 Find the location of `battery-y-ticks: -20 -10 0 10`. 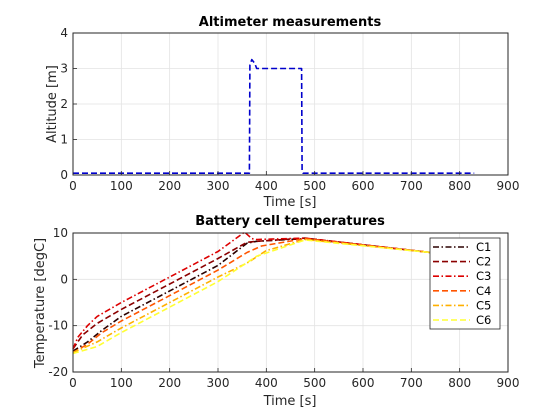

battery-y-ticks: -20 -10 0 10 is located at coordinates (62, 302).